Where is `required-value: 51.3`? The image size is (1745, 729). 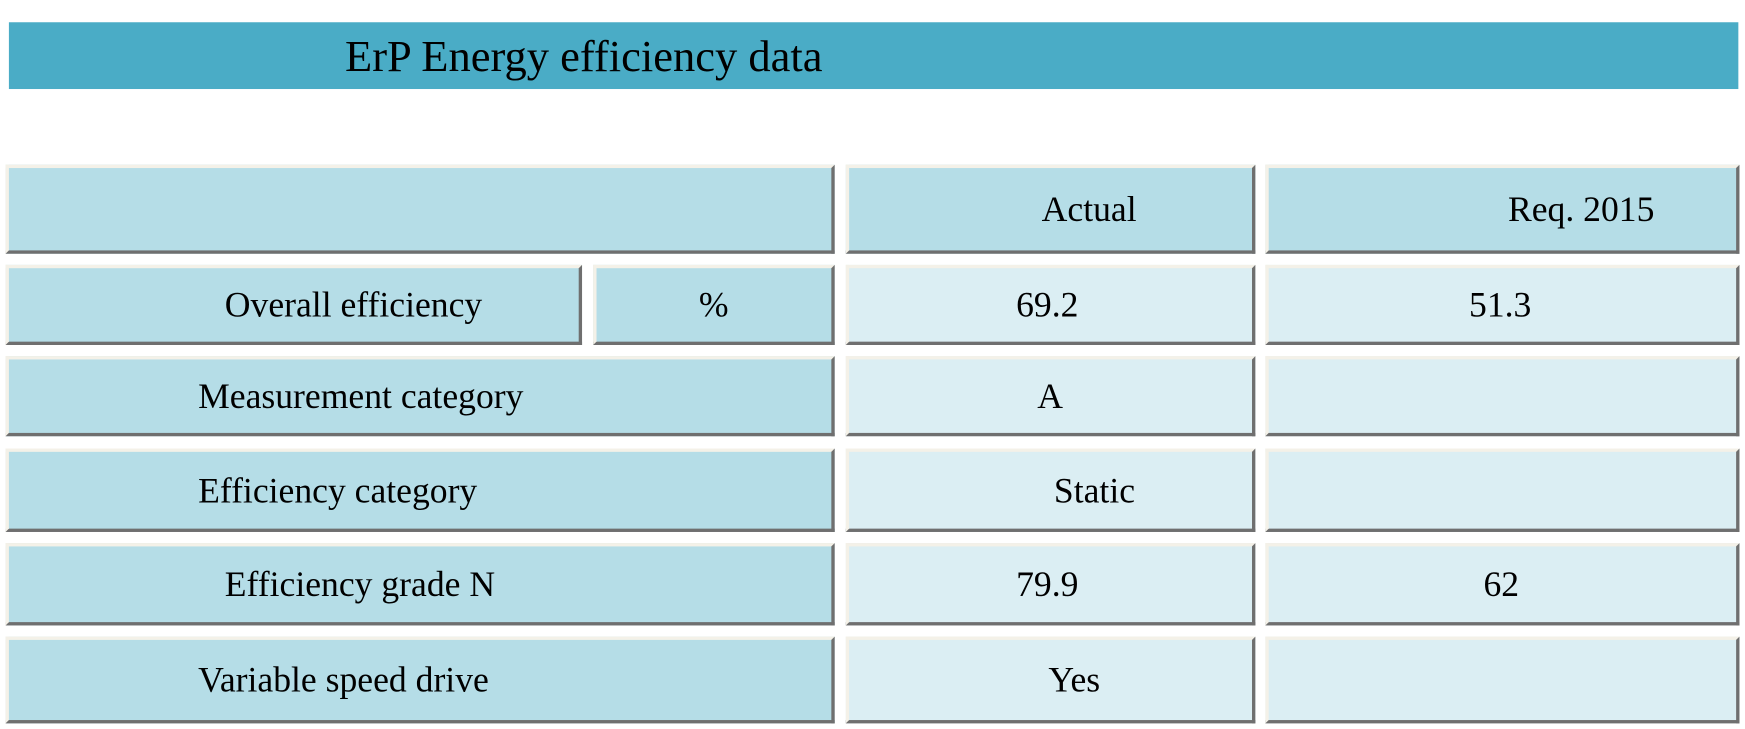
required-value: 51.3 is located at coordinates (1500, 304).